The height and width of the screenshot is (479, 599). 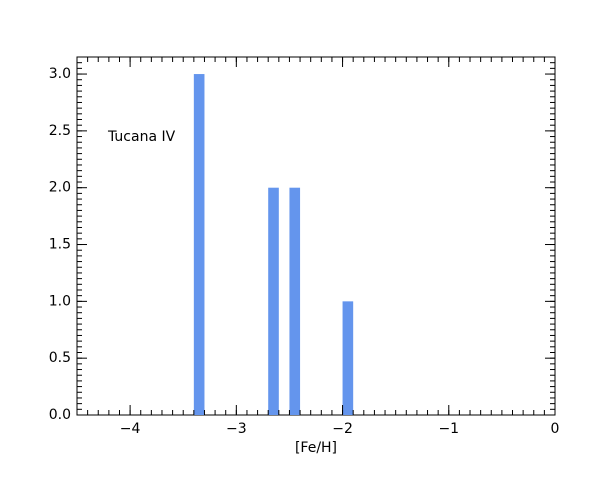 What do you see at coordinates (60, 245) in the screenshot?
I see `y-tick-label: 1.5` at bounding box center [60, 245].